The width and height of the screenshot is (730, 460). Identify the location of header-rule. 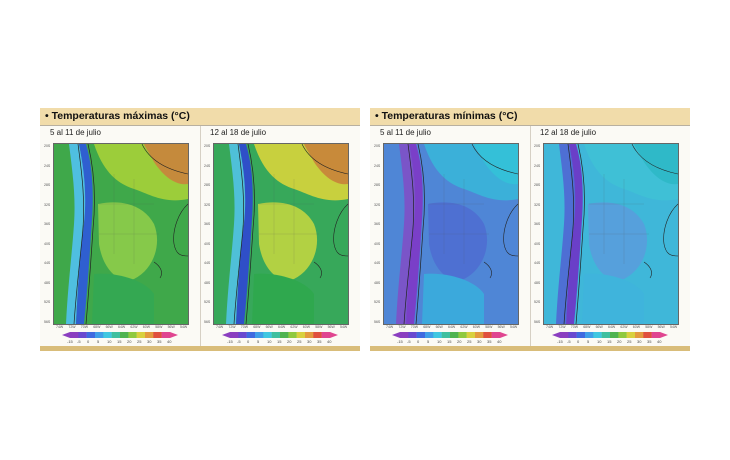
(200, 125).